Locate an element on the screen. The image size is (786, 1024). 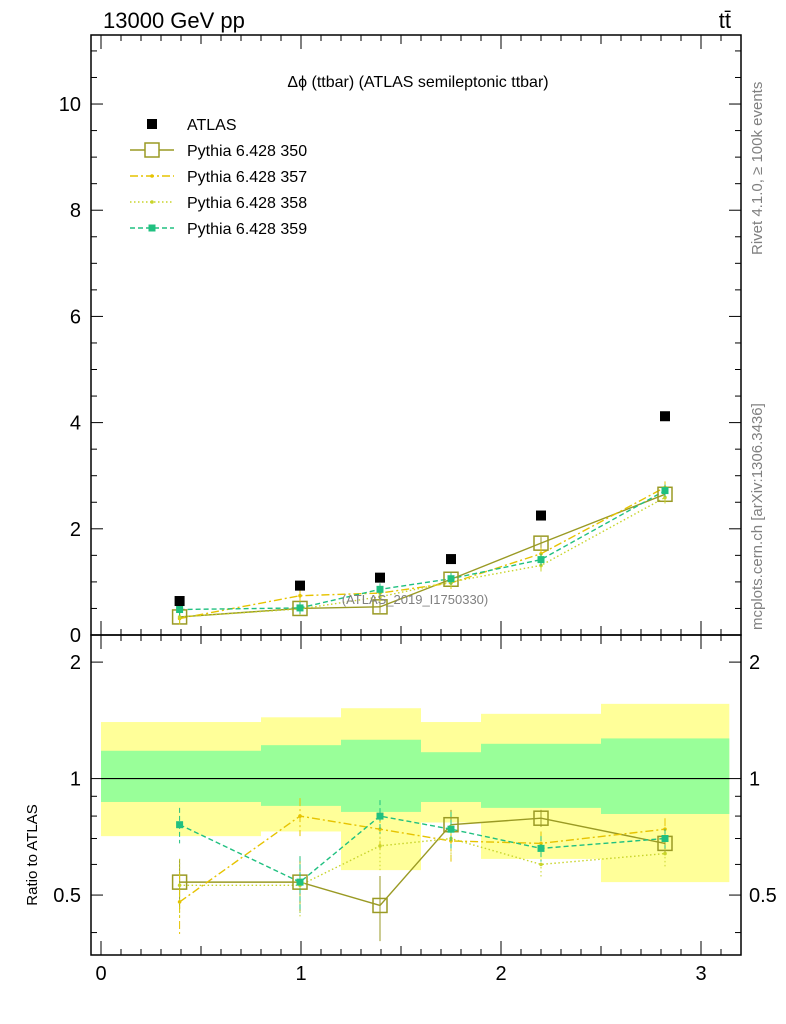
legend-label: Pythia 6.428 359 is located at coordinates (247, 229).